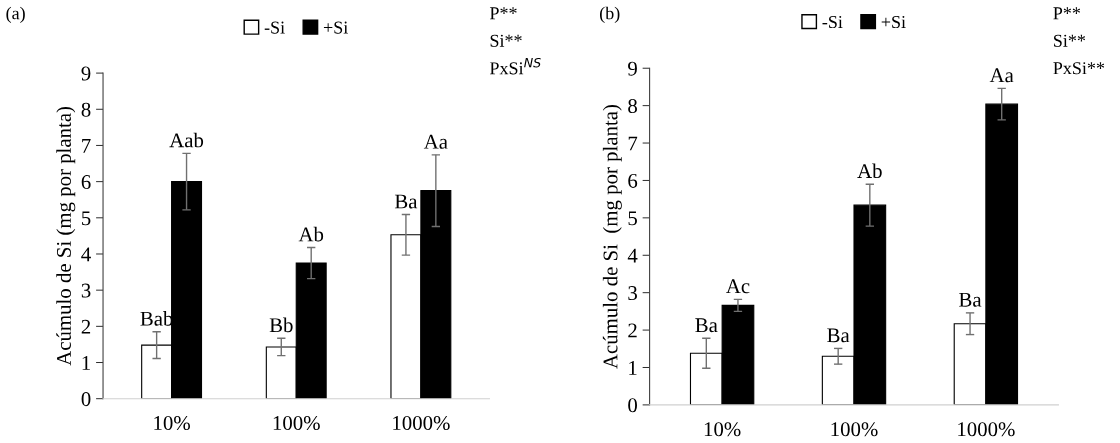 This screenshot has width=1120, height=443. I want to click on annotation: Ac, so click(738, 286).